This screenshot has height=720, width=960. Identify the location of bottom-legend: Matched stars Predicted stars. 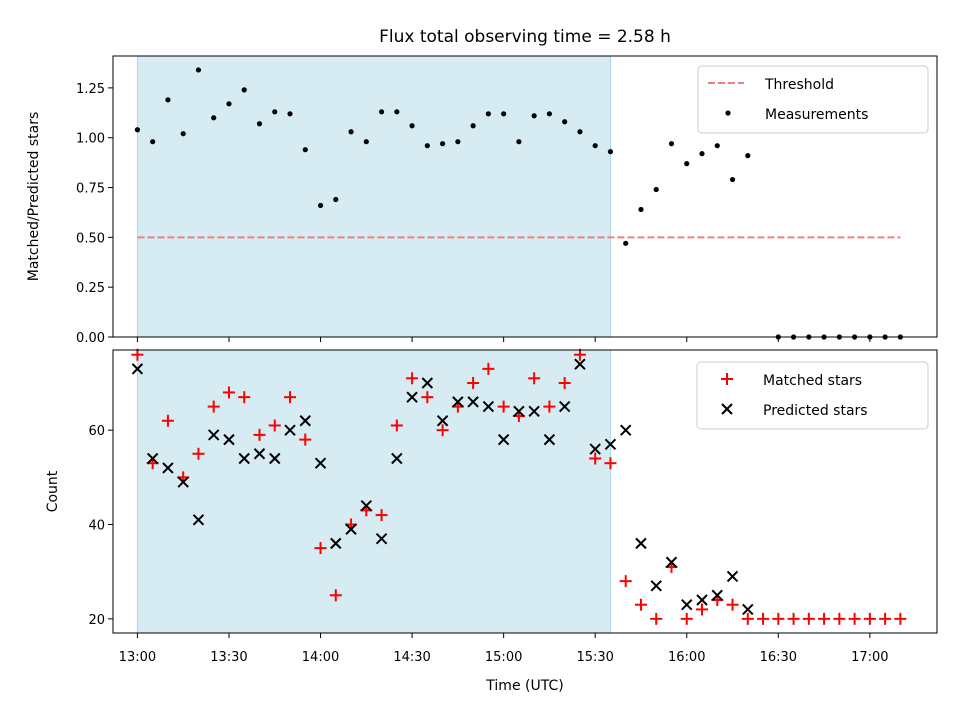
(812, 395).